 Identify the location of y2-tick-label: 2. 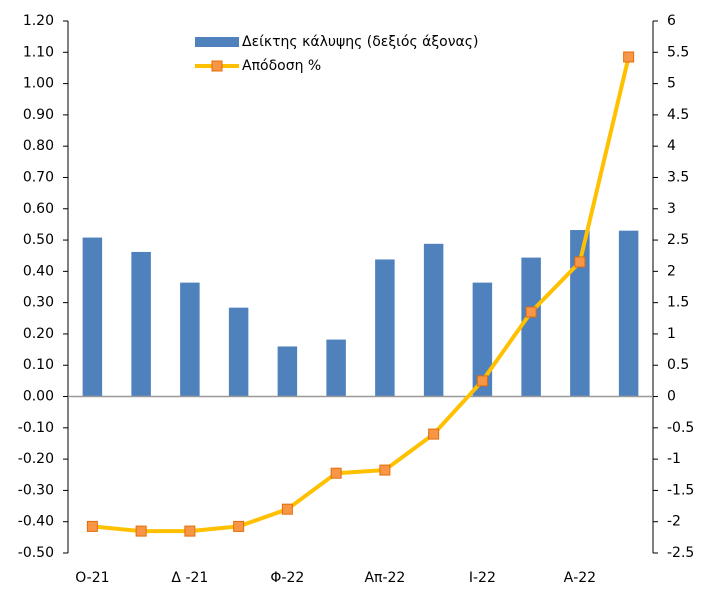
(671, 271).